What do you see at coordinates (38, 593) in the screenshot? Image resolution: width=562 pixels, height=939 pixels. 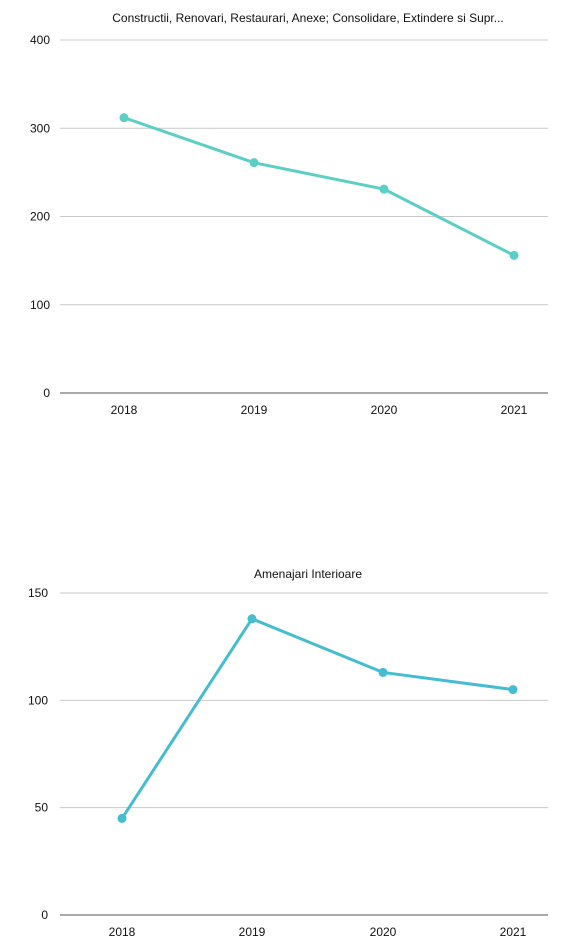 I see `y-tick-label: 150` at bounding box center [38, 593].